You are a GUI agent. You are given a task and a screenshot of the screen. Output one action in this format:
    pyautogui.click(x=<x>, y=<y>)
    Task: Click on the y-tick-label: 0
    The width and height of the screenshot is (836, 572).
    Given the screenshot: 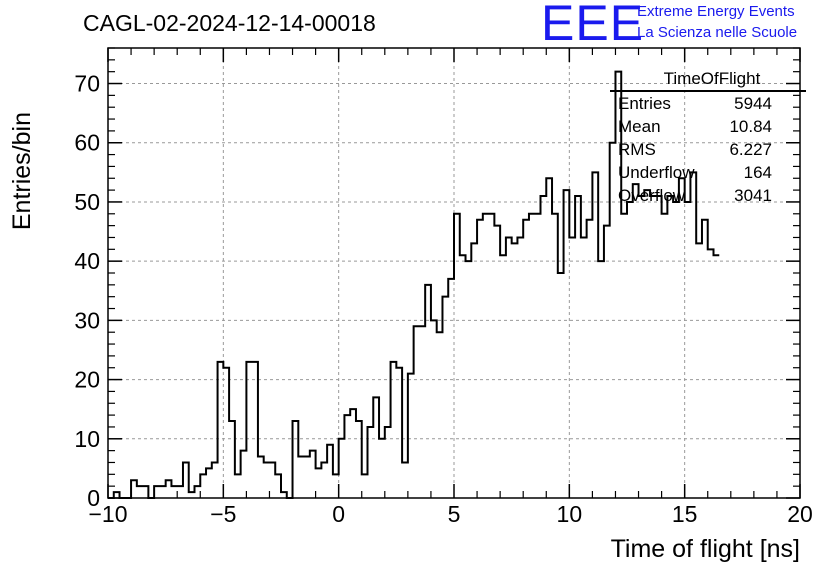 What is the action you would take?
    pyautogui.click(x=93, y=498)
    